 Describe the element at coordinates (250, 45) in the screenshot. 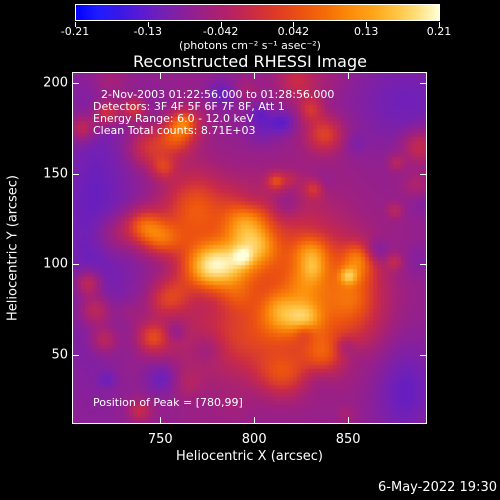

I see `colorbar-unit: (photons cm⁻² s⁻¹ asec⁻²)` at that location.